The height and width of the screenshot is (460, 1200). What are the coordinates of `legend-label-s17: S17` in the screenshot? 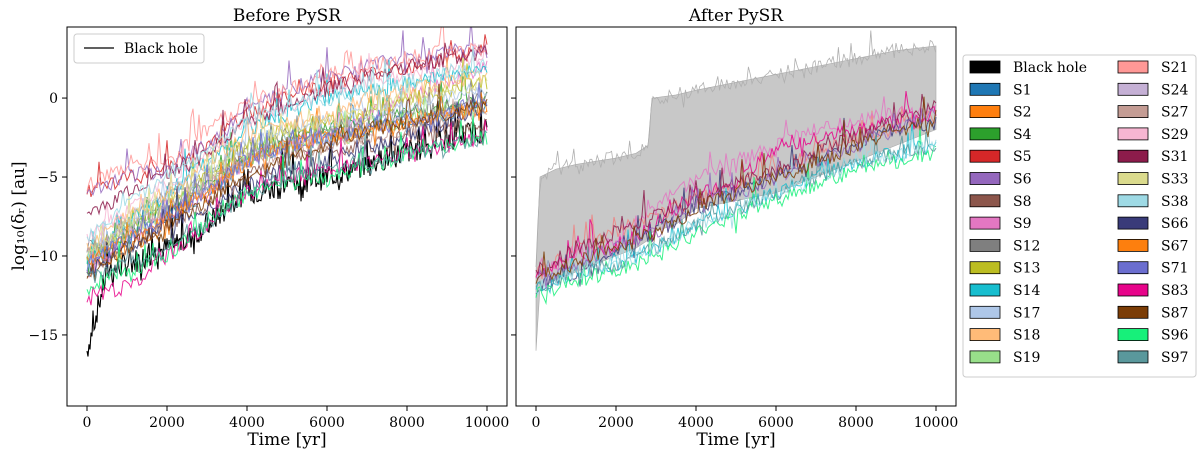 It's located at (1026, 313).